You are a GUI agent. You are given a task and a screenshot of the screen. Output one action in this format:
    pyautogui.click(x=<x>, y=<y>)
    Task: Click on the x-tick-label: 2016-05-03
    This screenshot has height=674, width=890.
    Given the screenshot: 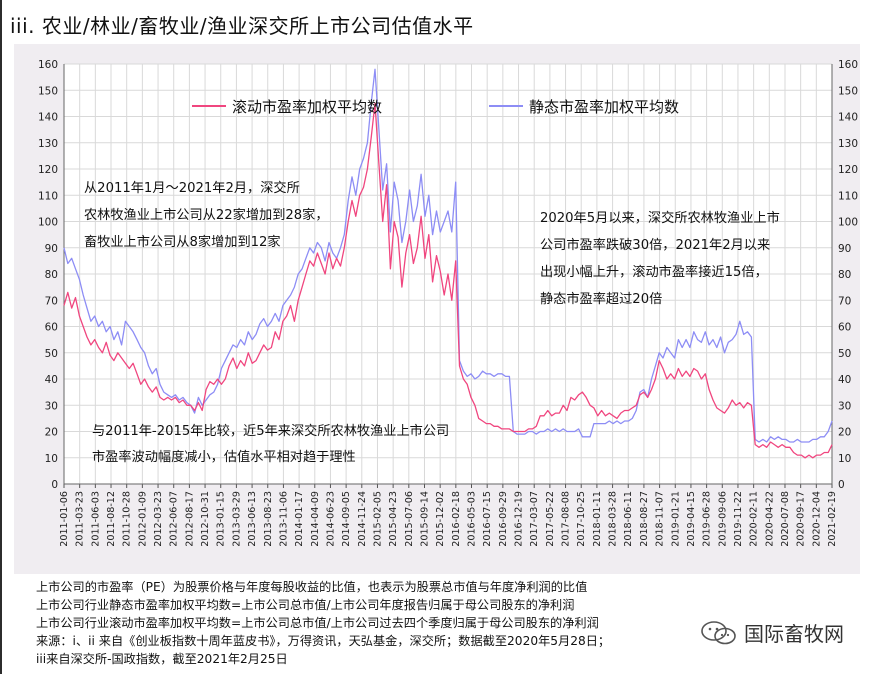 What is the action you would take?
    pyautogui.click(x=472, y=519)
    